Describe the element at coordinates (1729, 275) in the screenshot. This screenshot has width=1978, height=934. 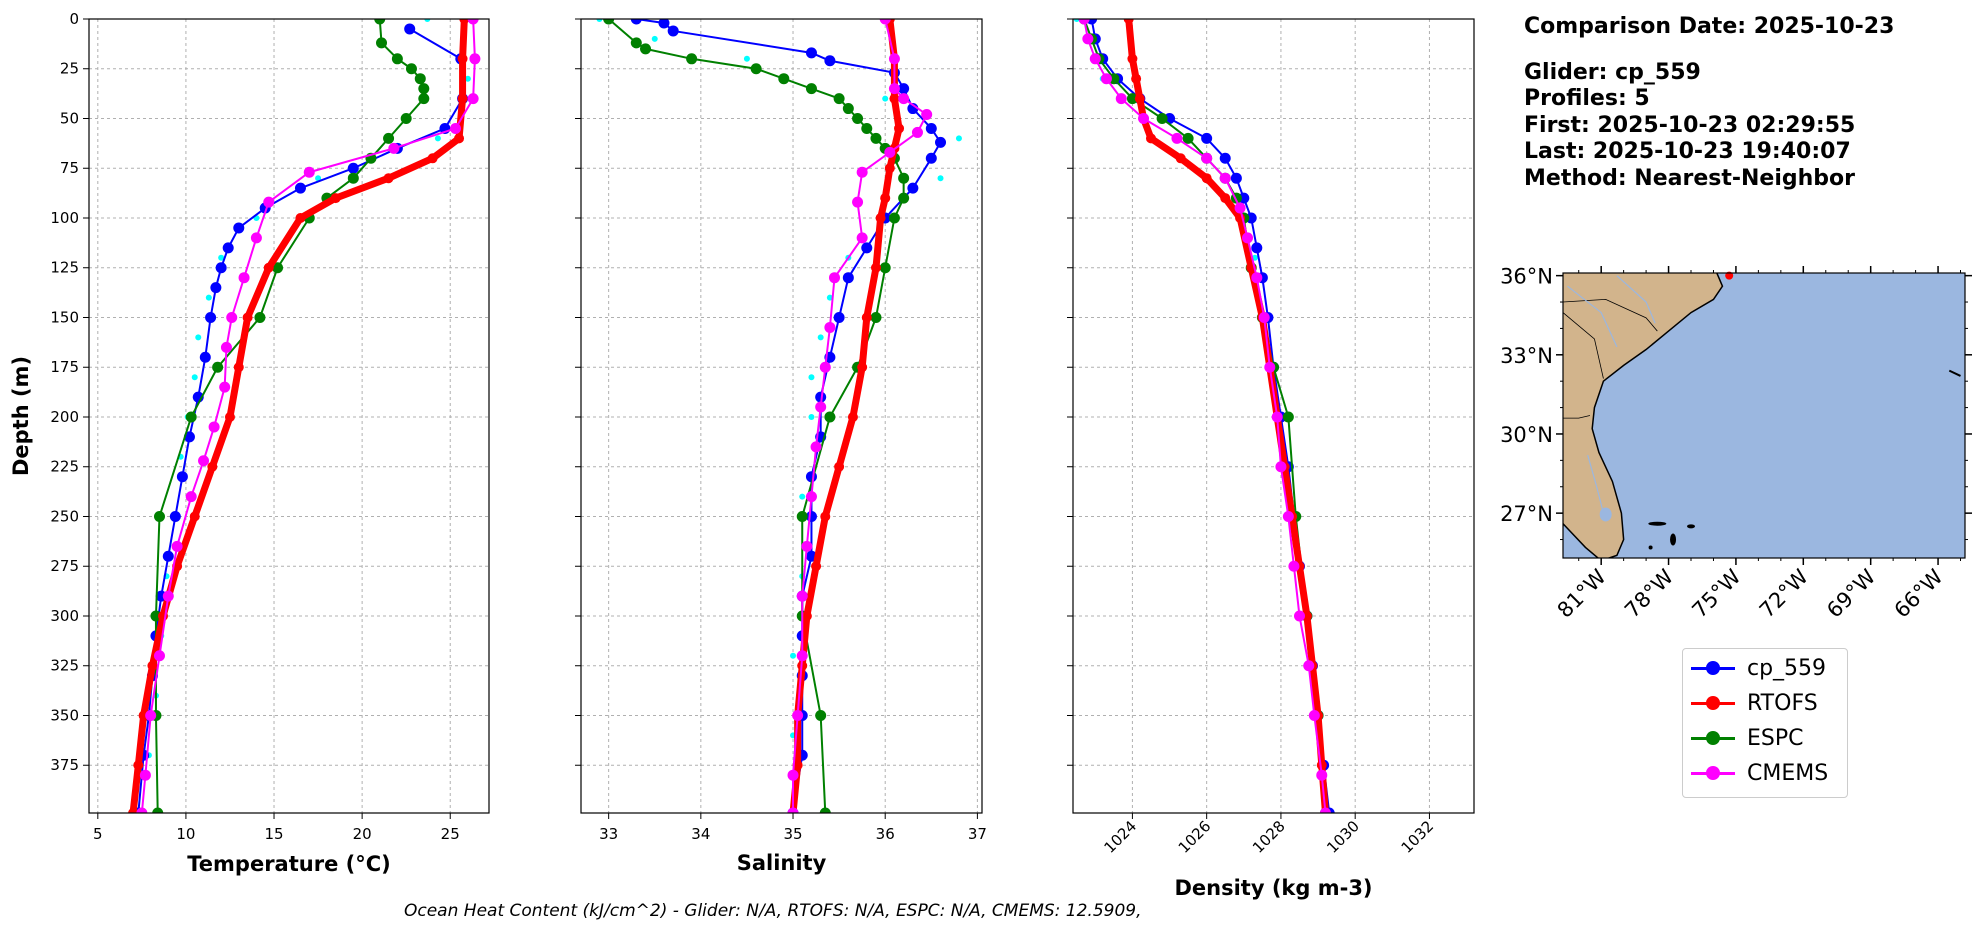
I see `glider-position-marker` at that location.